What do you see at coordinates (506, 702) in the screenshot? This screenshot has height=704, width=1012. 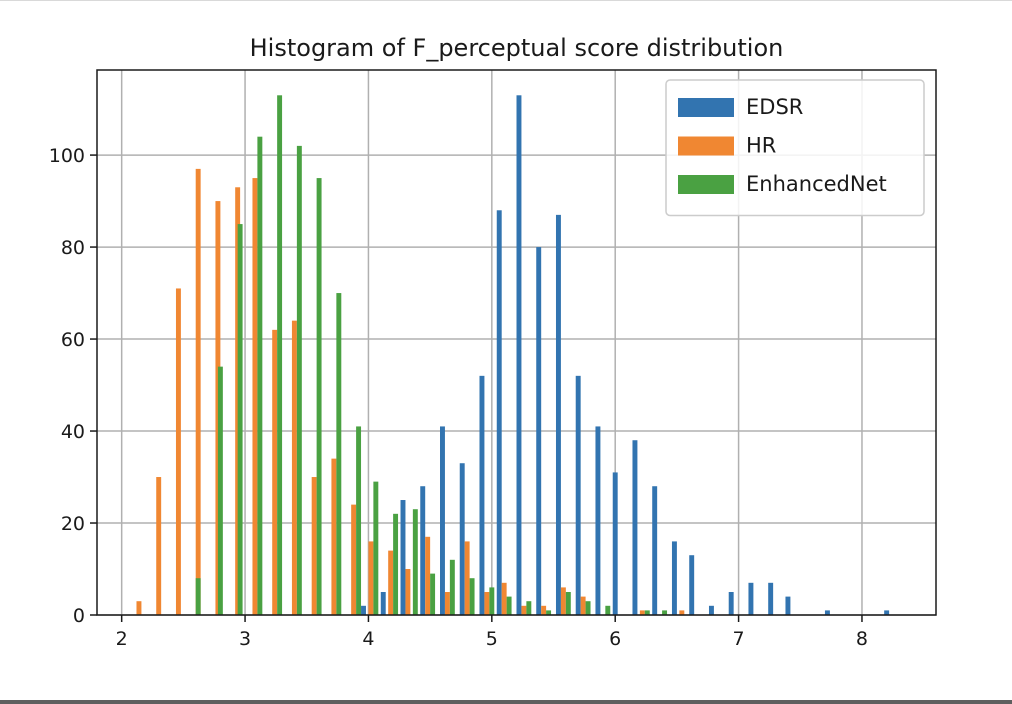 I see `bottom-edge-bar` at bounding box center [506, 702].